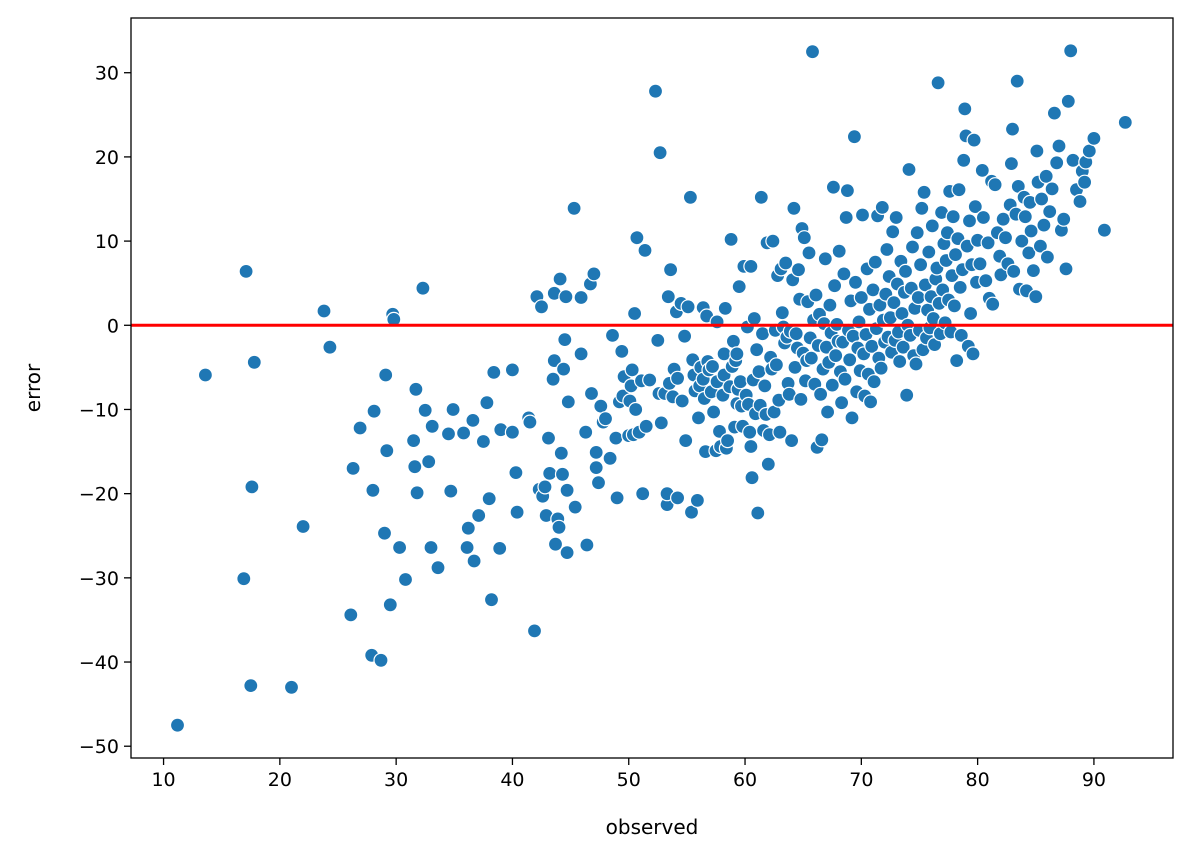 This screenshot has height=858, width=1191. What do you see at coordinates (628, 774) in the screenshot?
I see `x-axis-ticks: 10 20 30 40 50 60 70 80 90` at bounding box center [628, 774].